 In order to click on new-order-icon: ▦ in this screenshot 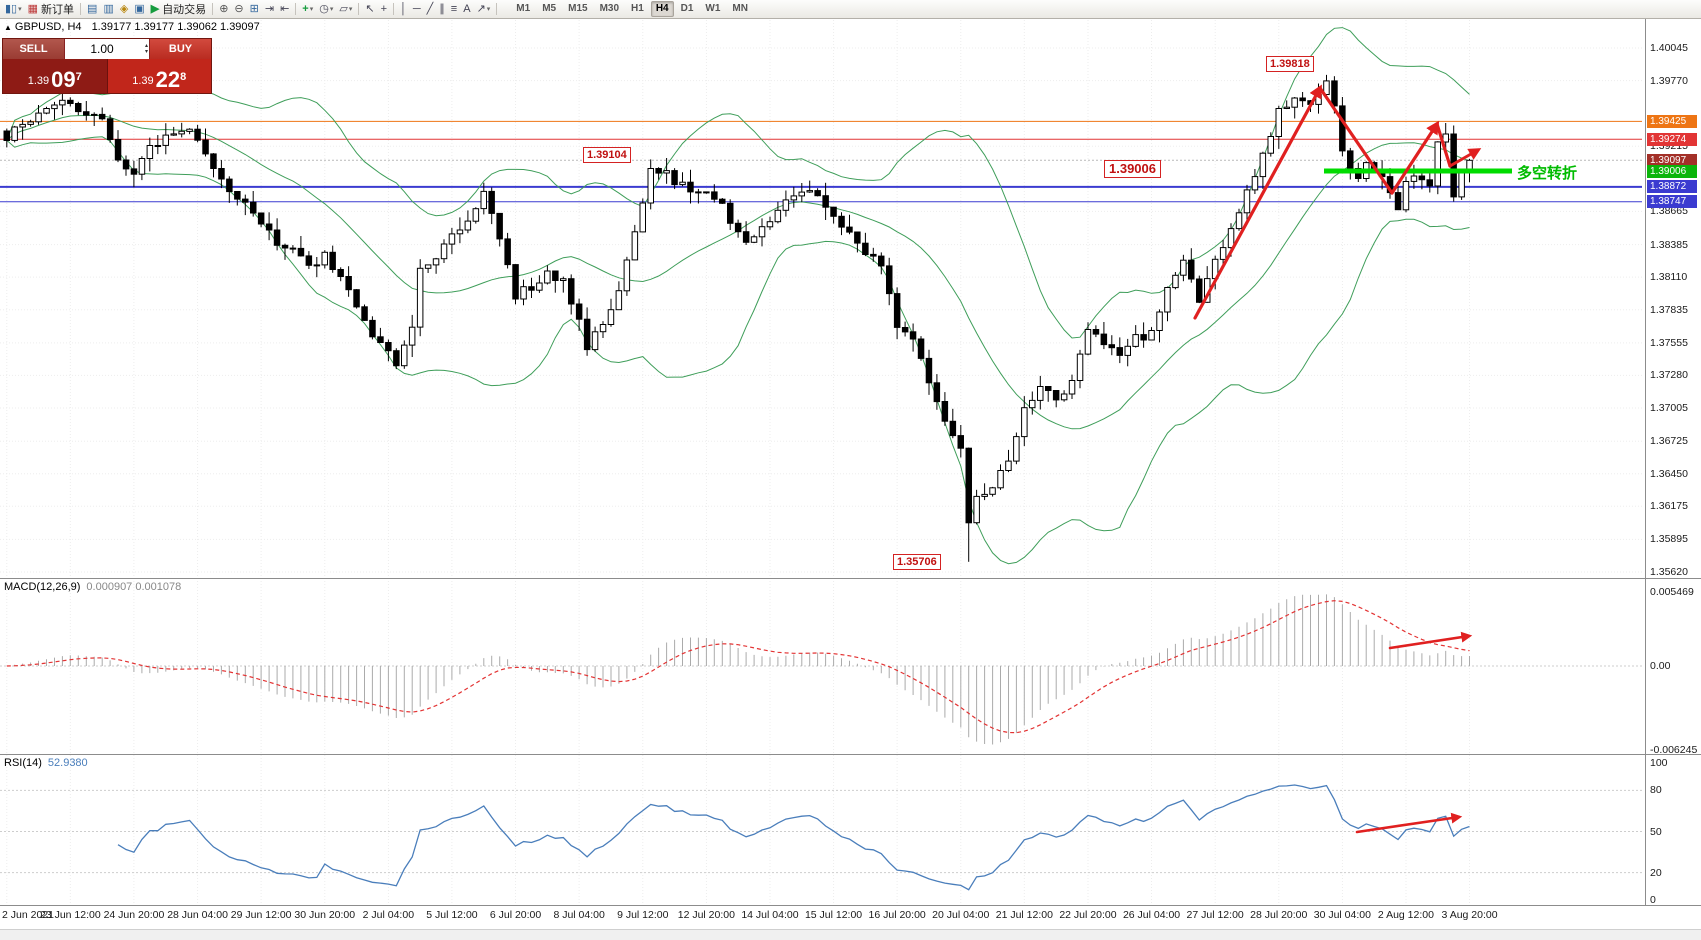, I will do `click(33, 9)`.